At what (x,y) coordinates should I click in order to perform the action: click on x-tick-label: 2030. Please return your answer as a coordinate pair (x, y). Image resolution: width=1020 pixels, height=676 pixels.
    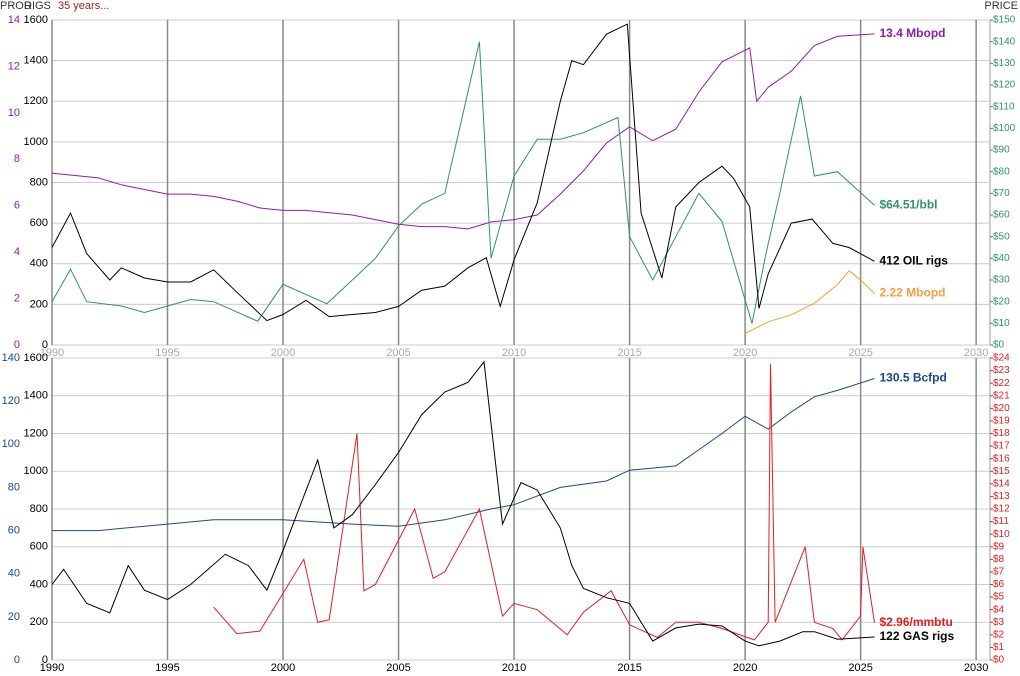
    Looking at the image, I should click on (976, 668).